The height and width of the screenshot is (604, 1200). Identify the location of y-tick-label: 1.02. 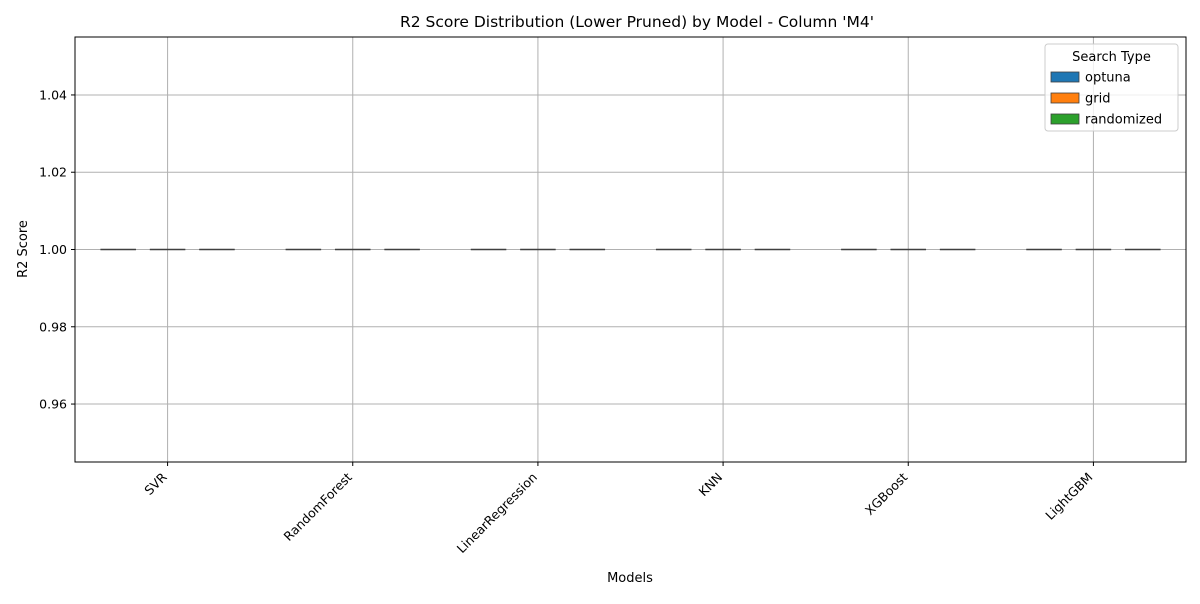
(53, 172).